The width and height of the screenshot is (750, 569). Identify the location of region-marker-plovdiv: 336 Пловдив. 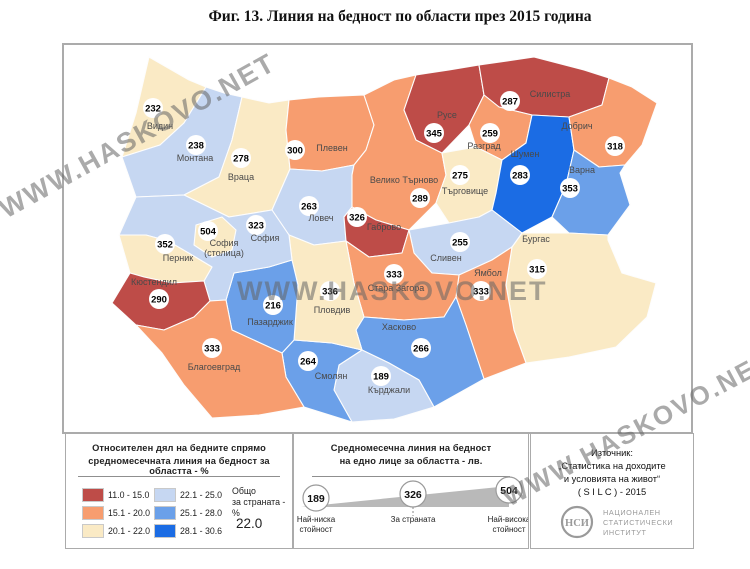
(332, 298).